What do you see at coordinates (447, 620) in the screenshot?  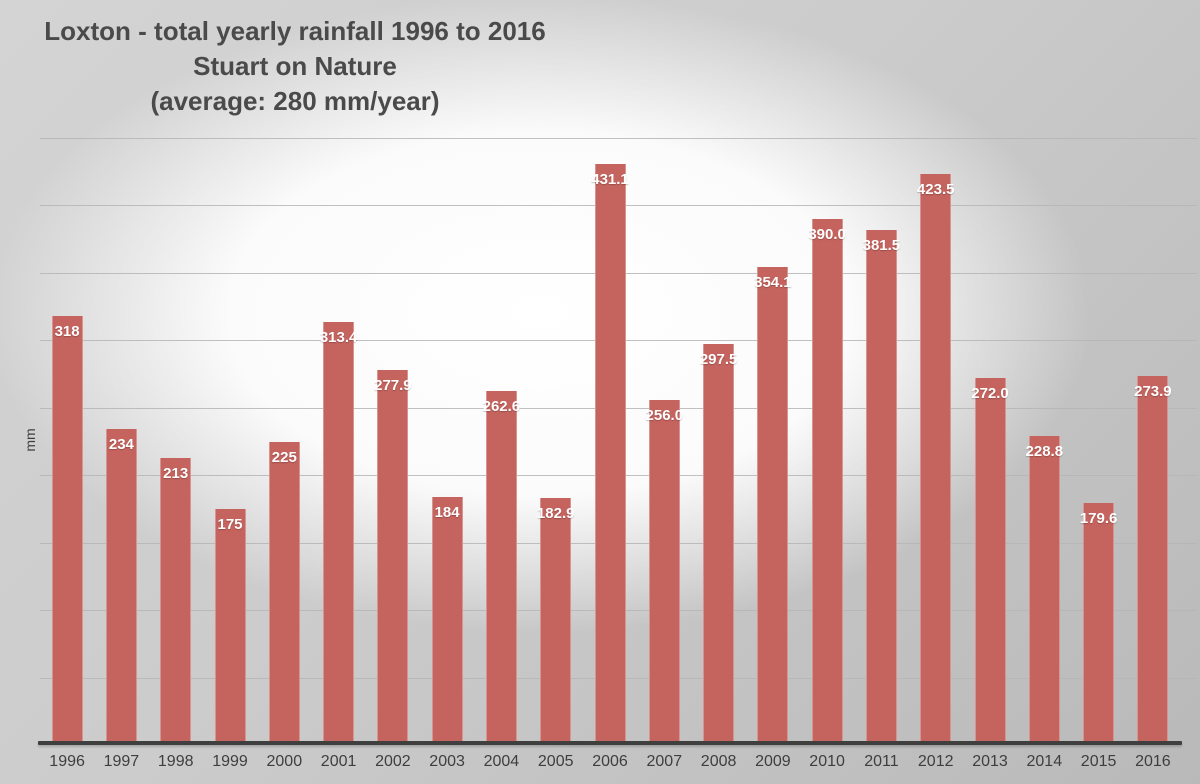 I see `bar-2003` at bounding box center [447, 620].